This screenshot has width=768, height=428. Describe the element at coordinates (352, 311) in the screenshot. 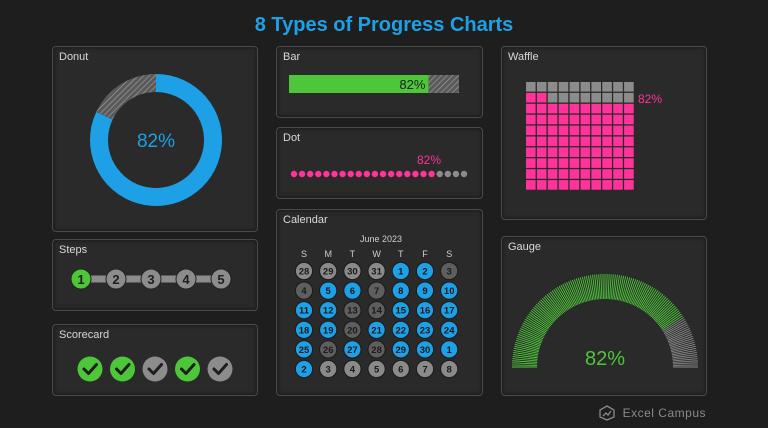

I see `calendar-day-label: 13` at that location.